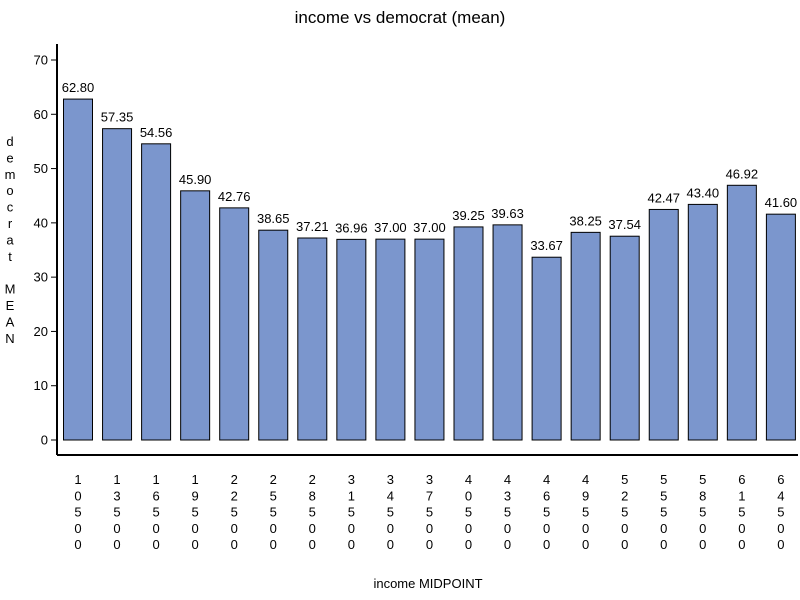 This screenshot has height=600, width=800. Describe the element at coordinates (44, 440) in the screenshot. I see `y-tick-label: 0` at that location.